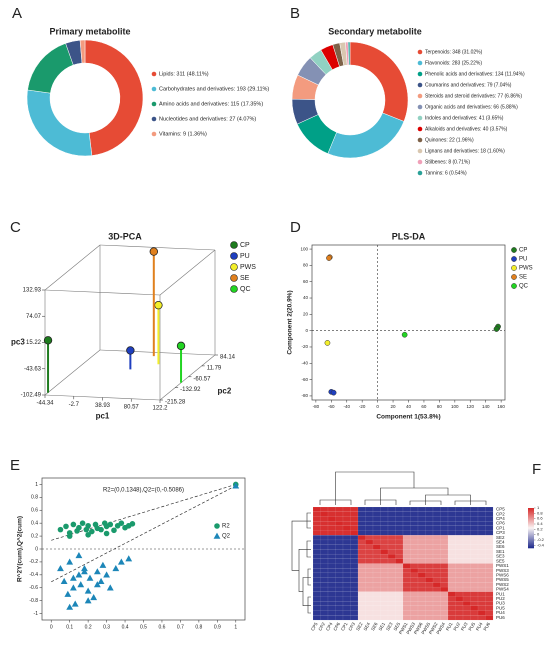 Image resolution: width=550 pixels, height=653 pixels. Describe the element at coordinates (500, 607) in the screenshot. I see `row-label: PU5` at that location.